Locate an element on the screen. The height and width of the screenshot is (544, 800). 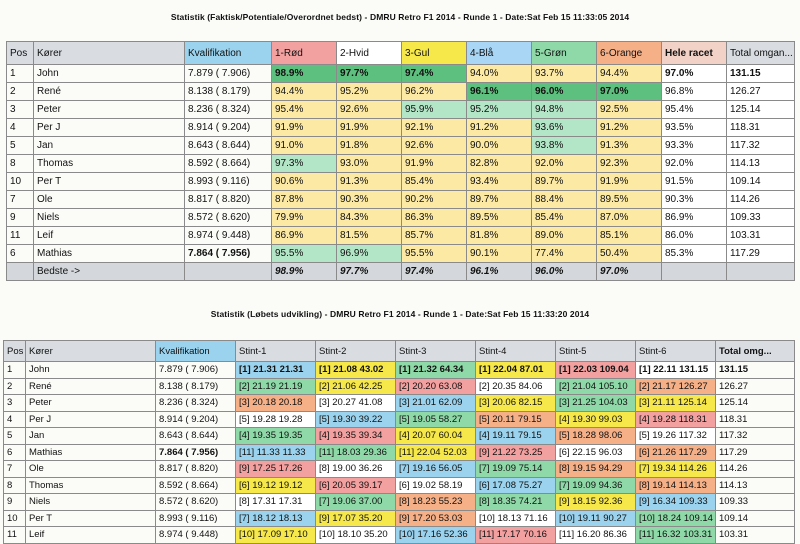
lane-percent-cell: 89.7% is located at coordinates (499, 199).